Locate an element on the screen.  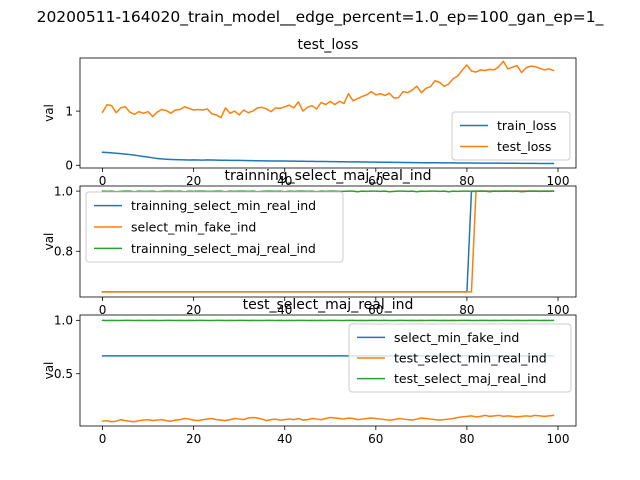
series-line-train-loss is located at coordinates (328, 158).